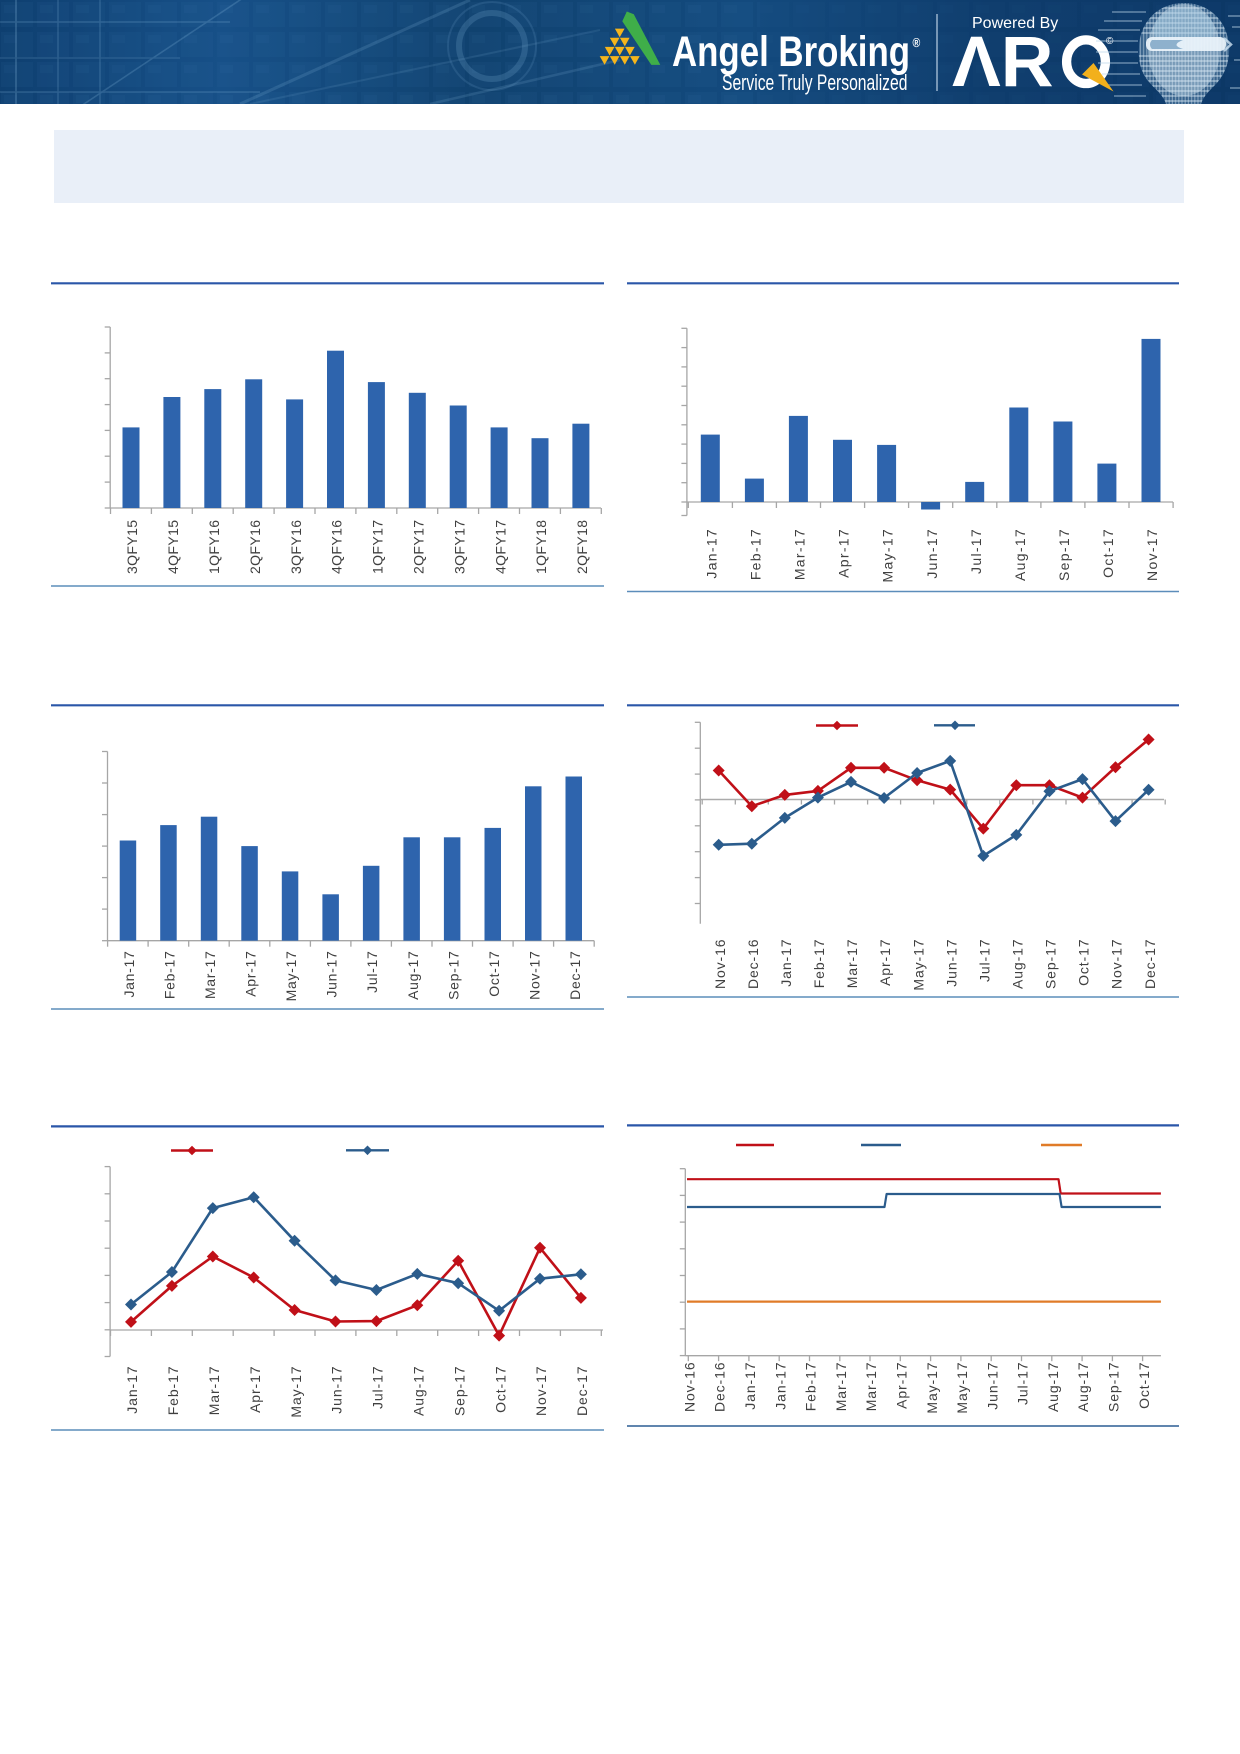  I want to click on svg-text: 1QFY18, so click(541, 547).